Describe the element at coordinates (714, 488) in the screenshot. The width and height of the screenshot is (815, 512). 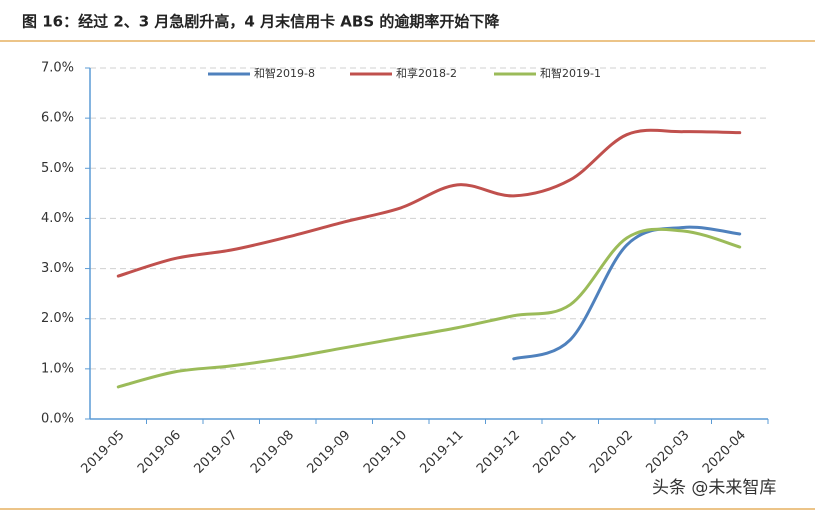
I see `watermark: 头条 @未来智库` at that location.